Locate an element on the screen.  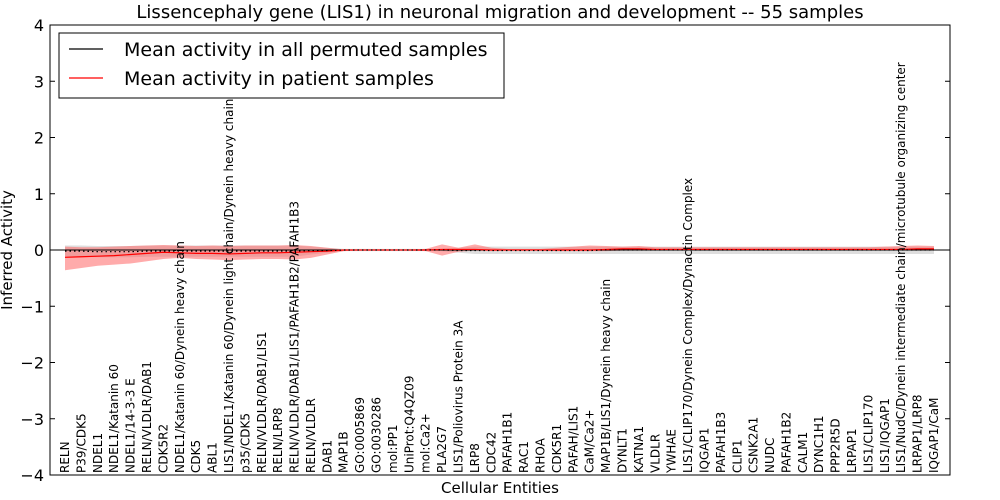
series-line-permuted is located at coordinates (499, 251).